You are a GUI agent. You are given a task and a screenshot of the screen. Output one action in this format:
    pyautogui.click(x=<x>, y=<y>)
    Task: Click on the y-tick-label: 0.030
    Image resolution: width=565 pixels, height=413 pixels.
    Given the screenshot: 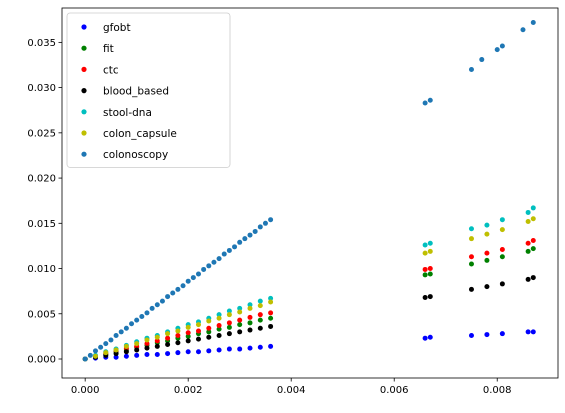 What is the action you would take?
    pyautogui.click(x=41, y=88)
    